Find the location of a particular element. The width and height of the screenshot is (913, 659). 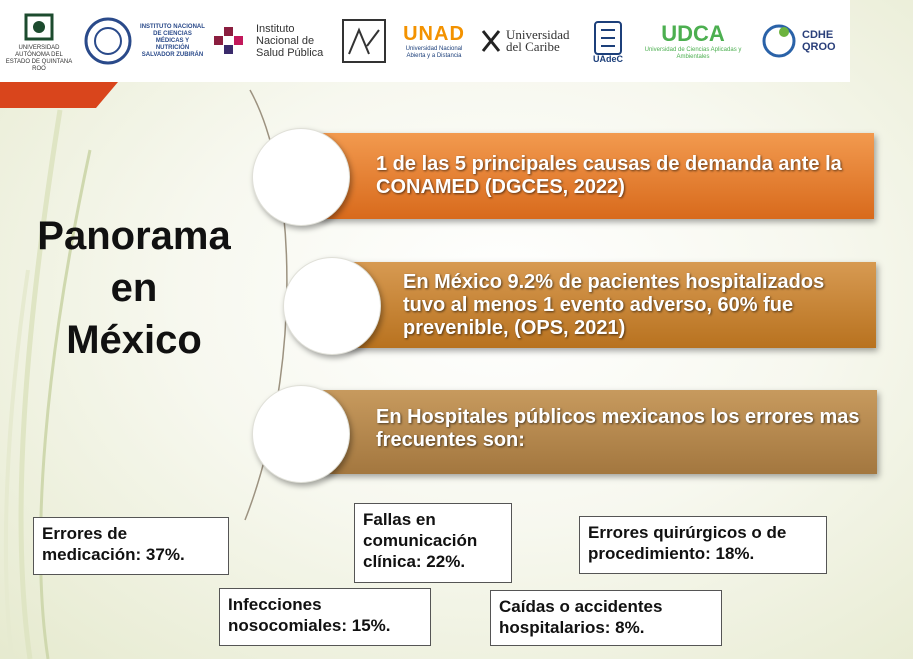

cinvestav-logo is located at coordinates (364, 41).